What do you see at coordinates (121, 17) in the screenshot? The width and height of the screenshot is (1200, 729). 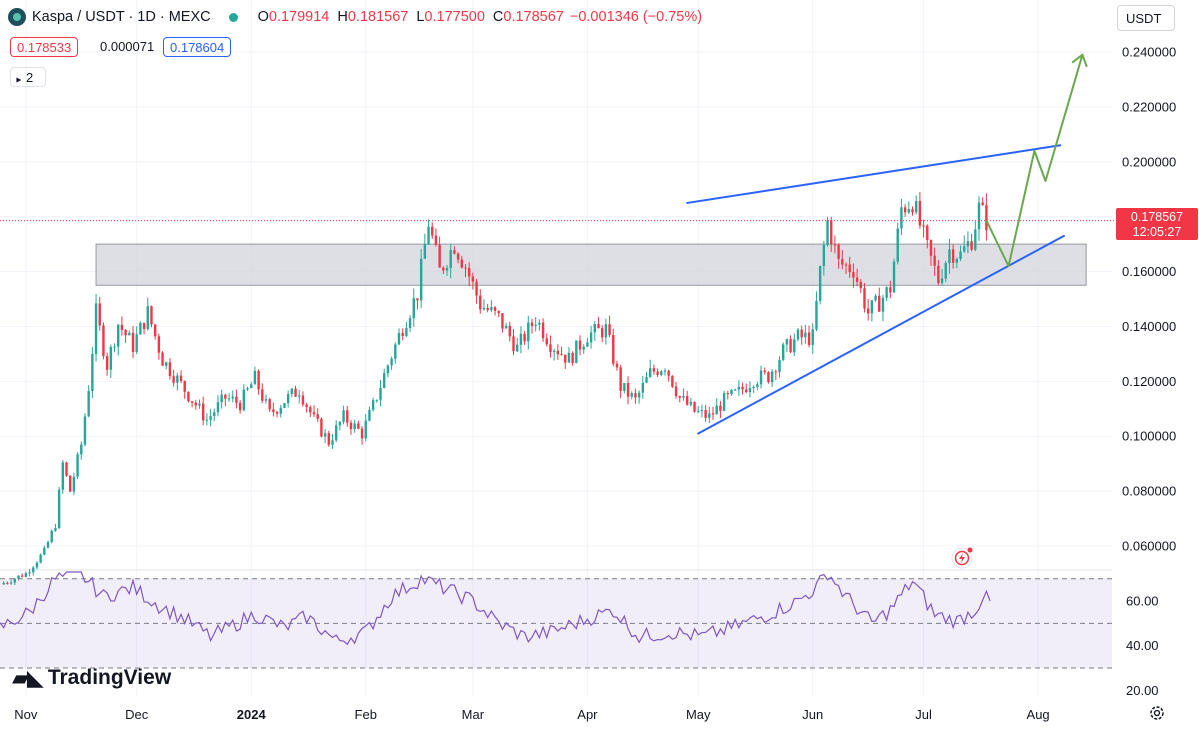 I see `symbol-title: Kaspa / USDT · 1D · MEXC` at bounding box center [121, 17].